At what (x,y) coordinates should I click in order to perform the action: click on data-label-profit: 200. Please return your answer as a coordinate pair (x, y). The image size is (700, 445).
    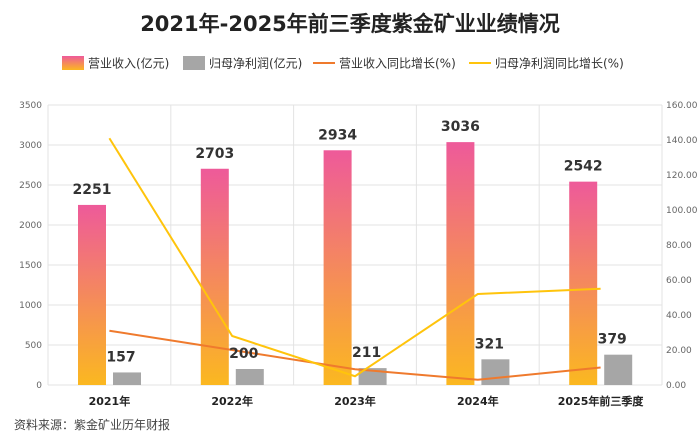
    Looking at the image, I should click on (243, 354).